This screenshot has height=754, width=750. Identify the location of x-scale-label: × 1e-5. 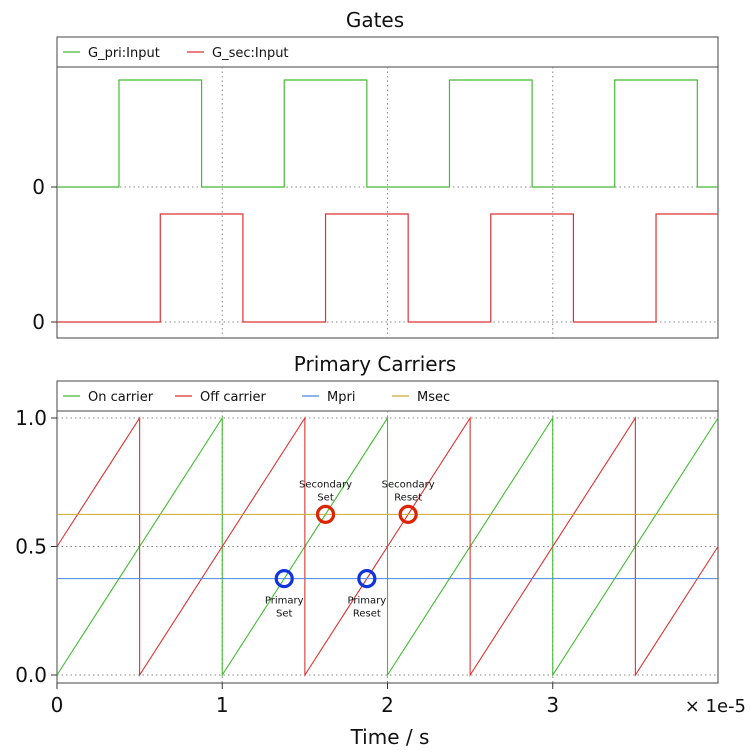
(715, 706).